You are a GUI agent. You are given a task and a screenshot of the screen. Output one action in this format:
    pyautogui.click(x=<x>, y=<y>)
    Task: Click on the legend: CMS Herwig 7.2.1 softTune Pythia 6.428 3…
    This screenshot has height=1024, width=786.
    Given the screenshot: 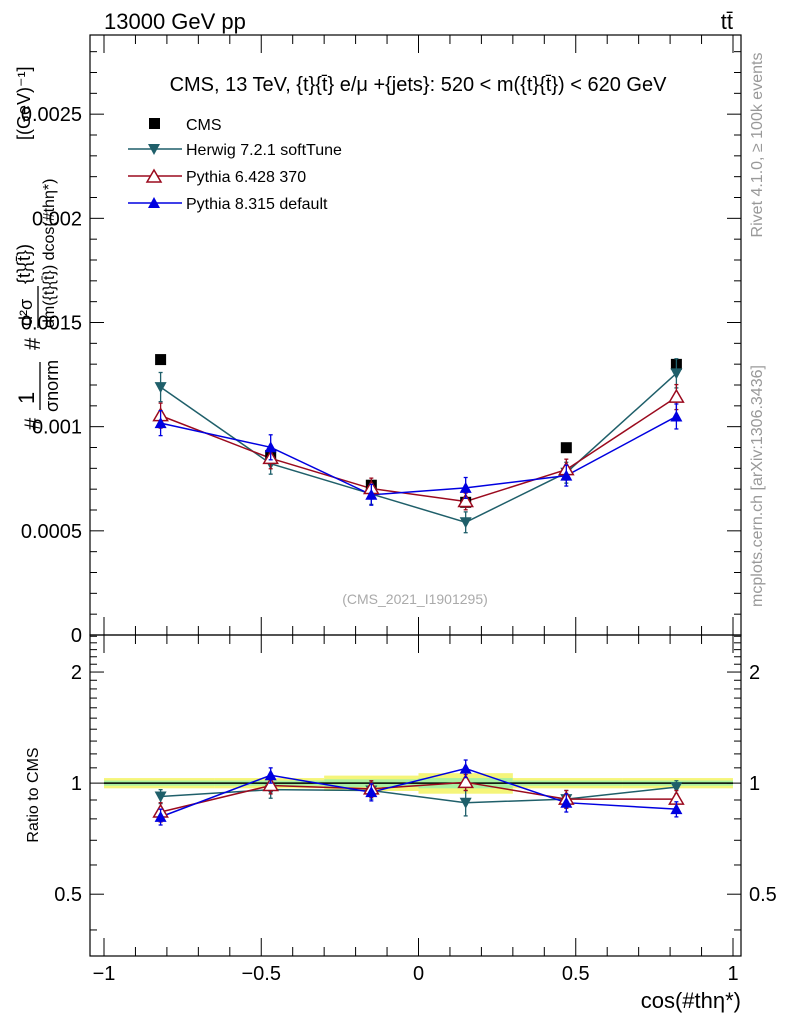 What is the action you would take?
    pyautogui.click(x=235, y=165)
    